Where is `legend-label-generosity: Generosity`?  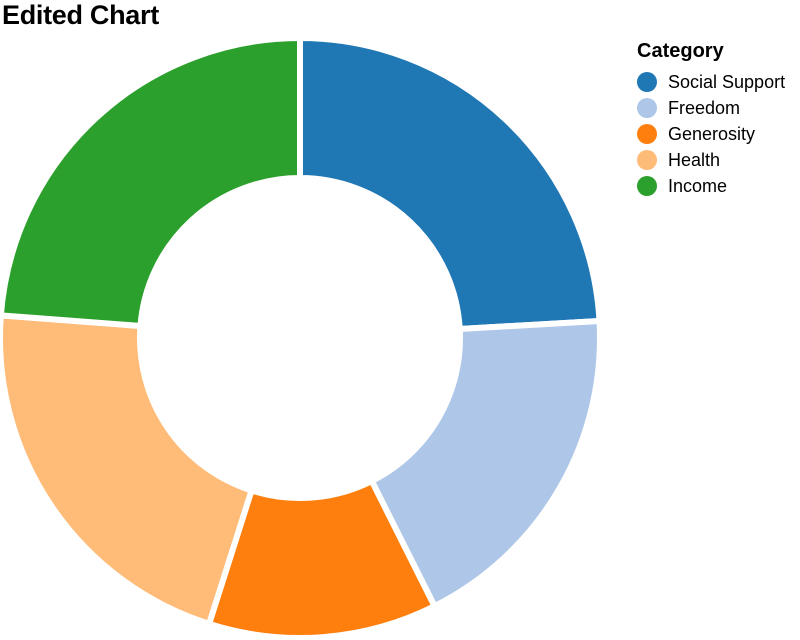 legend-label-generosity: Generosity is located at coordinates (712, 133).